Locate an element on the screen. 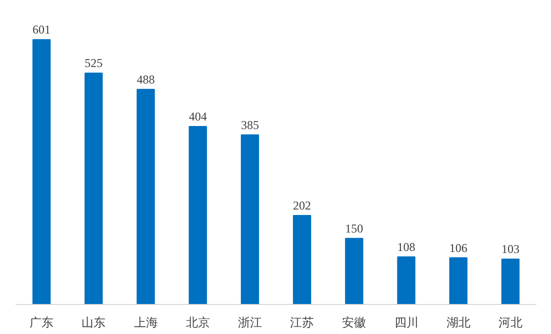  data-label: 488 is located at coordinates (145, 79).